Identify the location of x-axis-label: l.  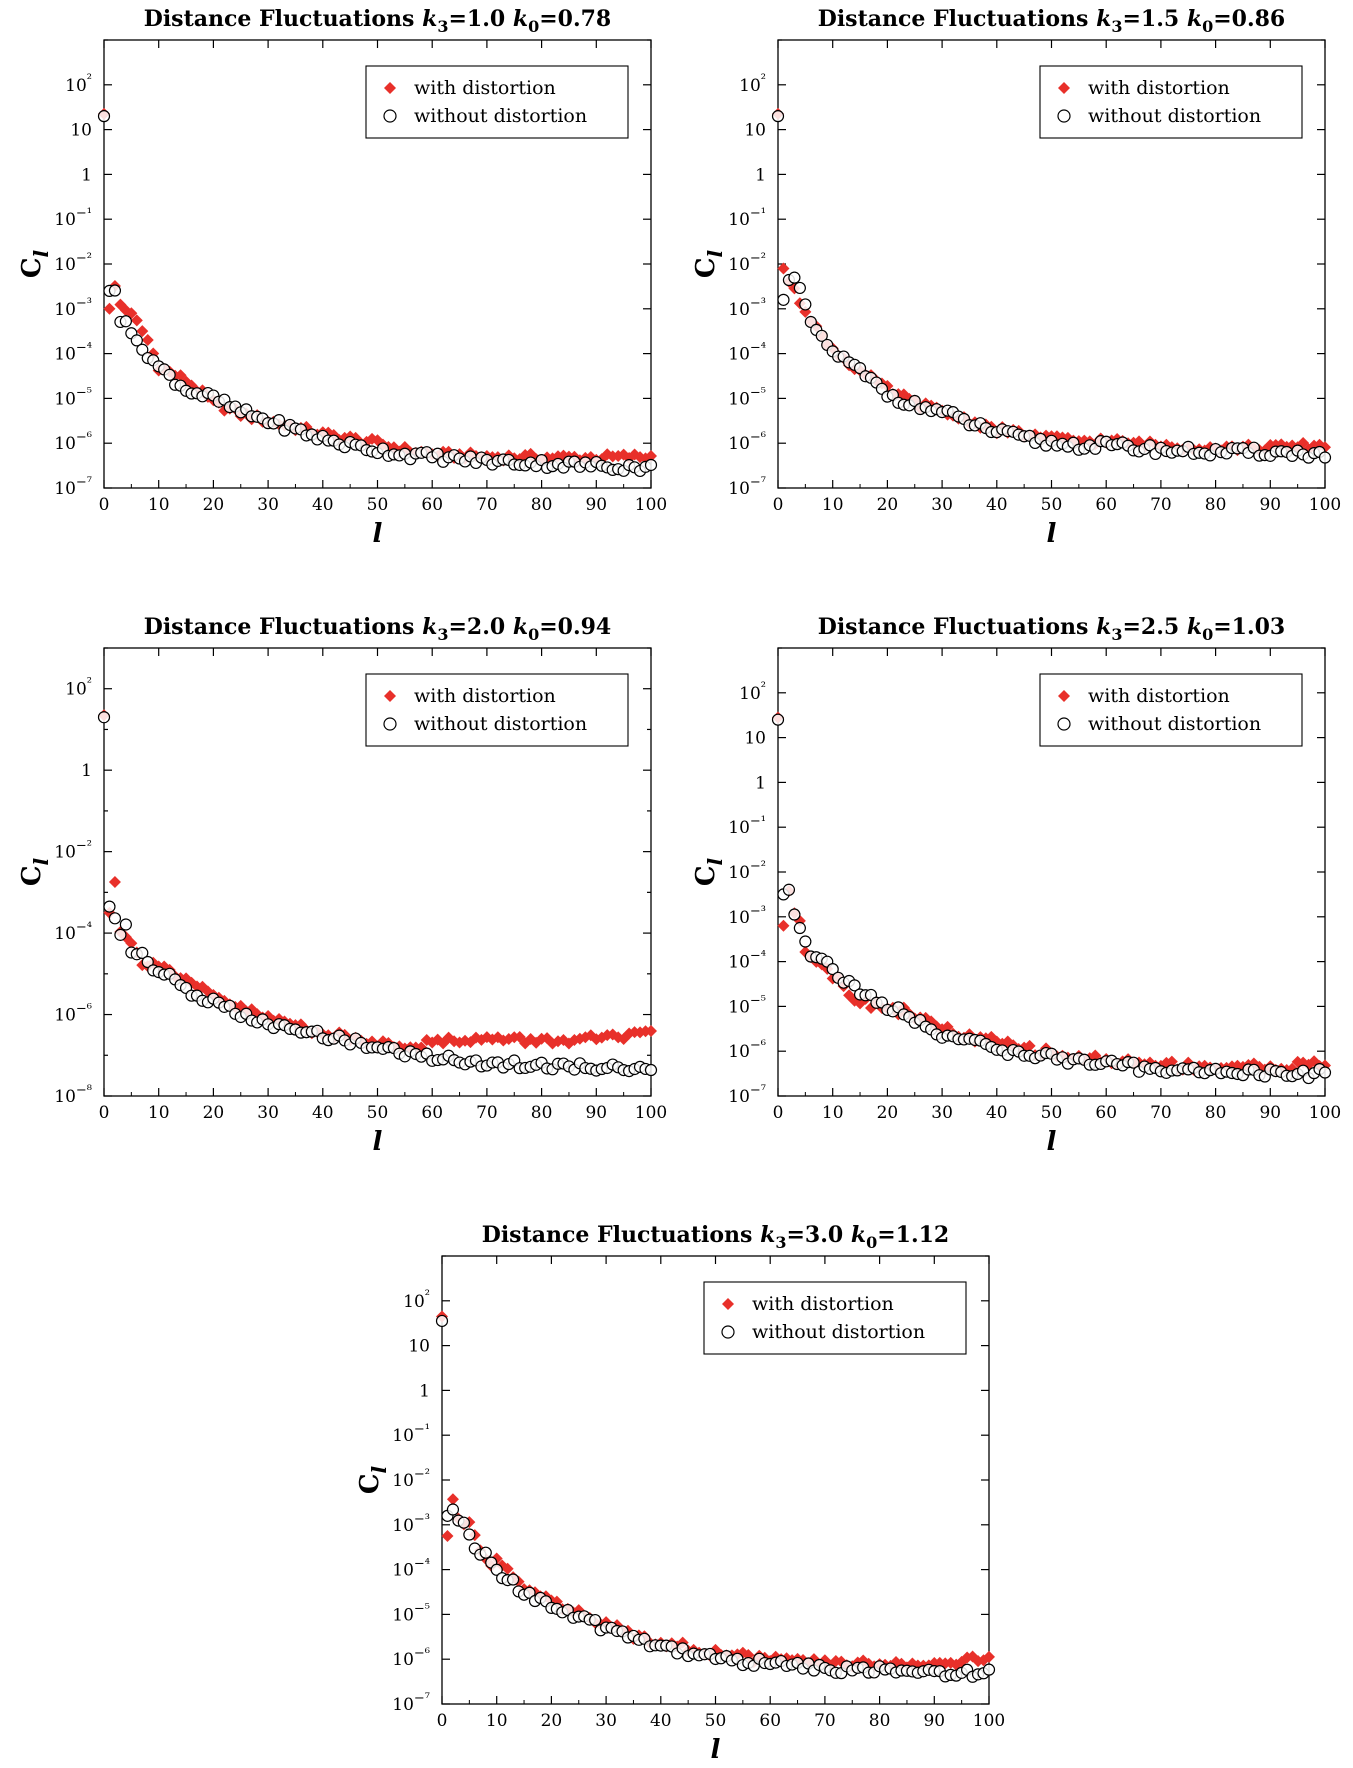
(378, 1142).